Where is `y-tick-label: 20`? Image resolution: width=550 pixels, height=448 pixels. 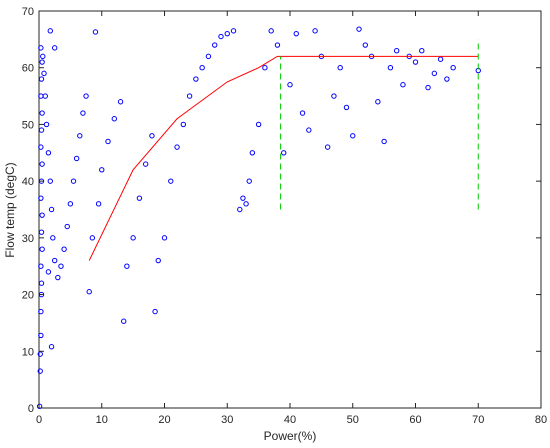 y-tick-label: 20 is located at coordinates (28, 296).